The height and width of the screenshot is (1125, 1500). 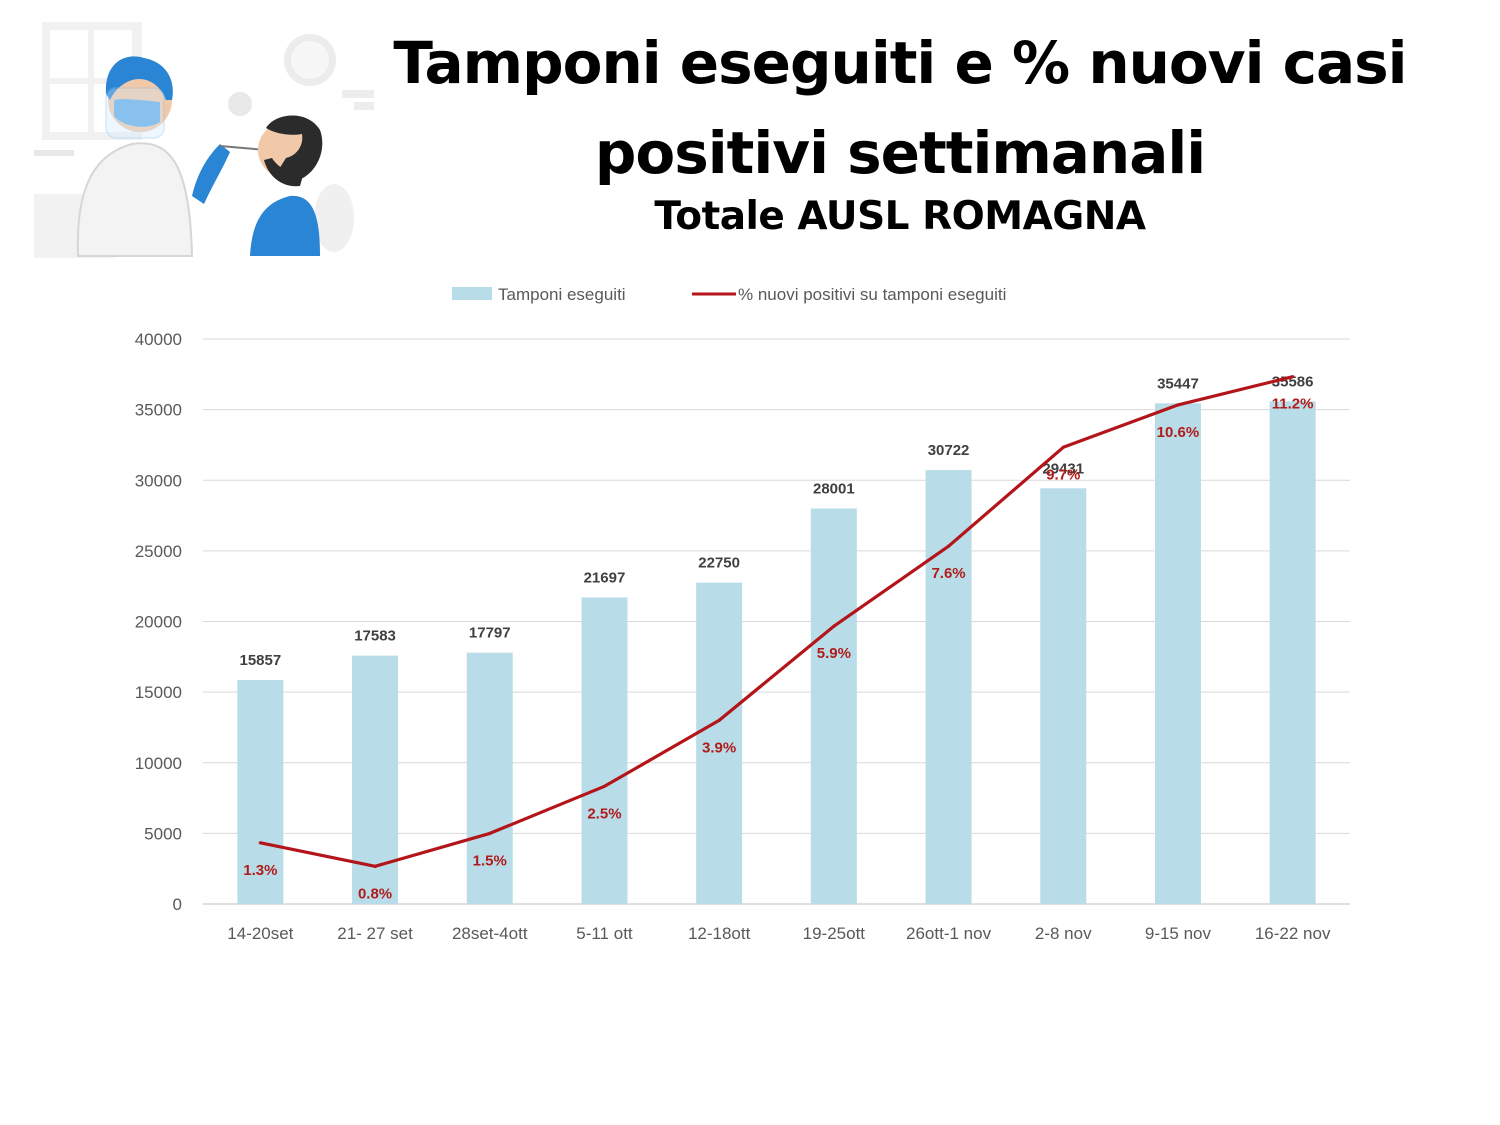 I want to click on y-tick-label: 15000, so click(x=158, y=692).